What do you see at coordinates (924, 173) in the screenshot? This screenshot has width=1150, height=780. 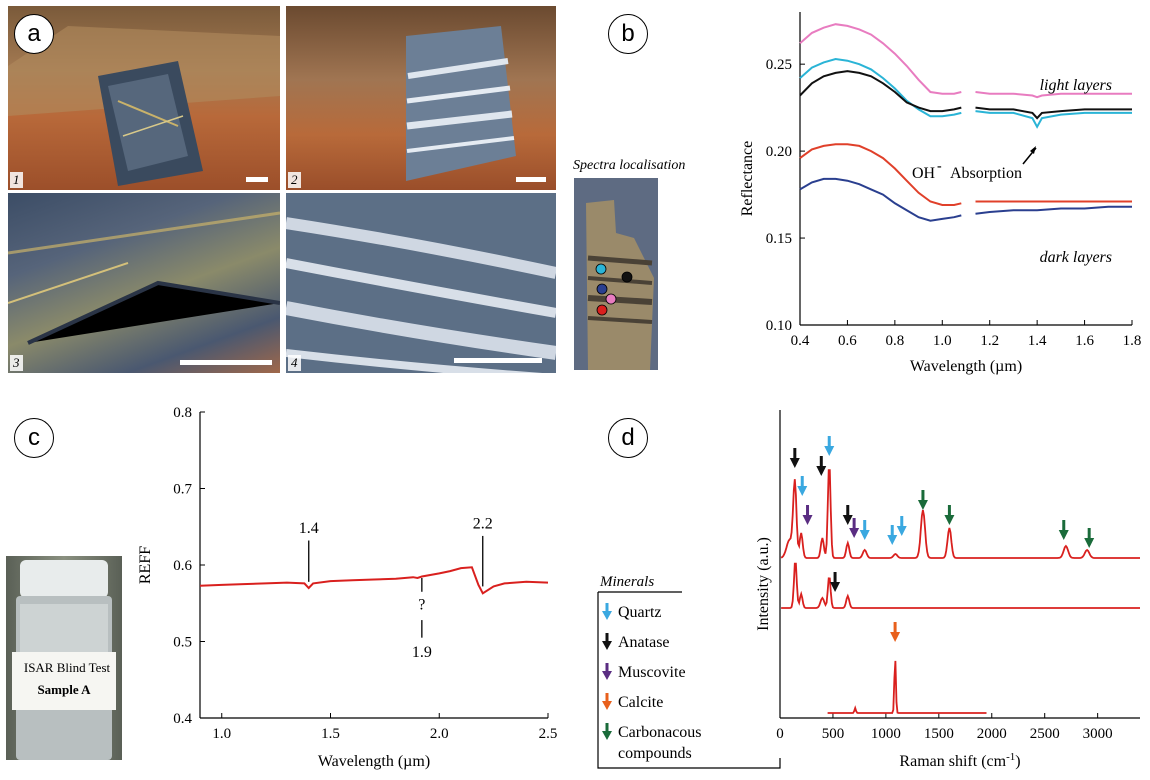 I see `annotation-oh: OH` at bounding box center [924, 173].